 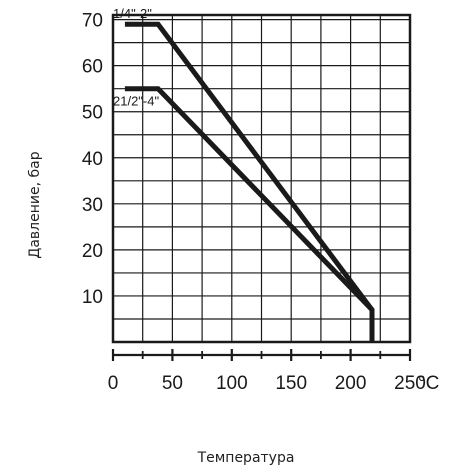 I want to click on x-tick-label: 50, so click(x=172, y=383).